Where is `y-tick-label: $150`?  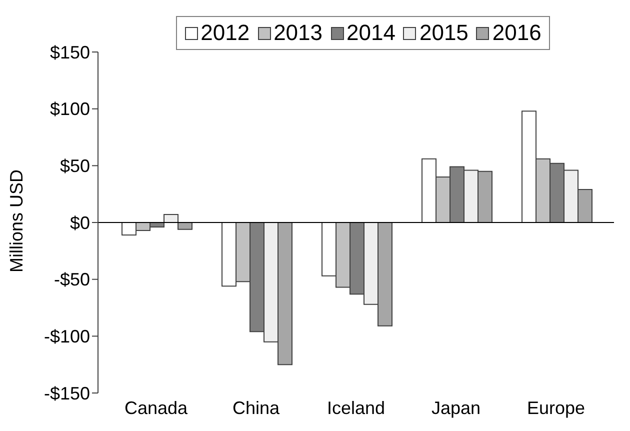 y-tick-label: $150 is located at coordinates (70, 52).